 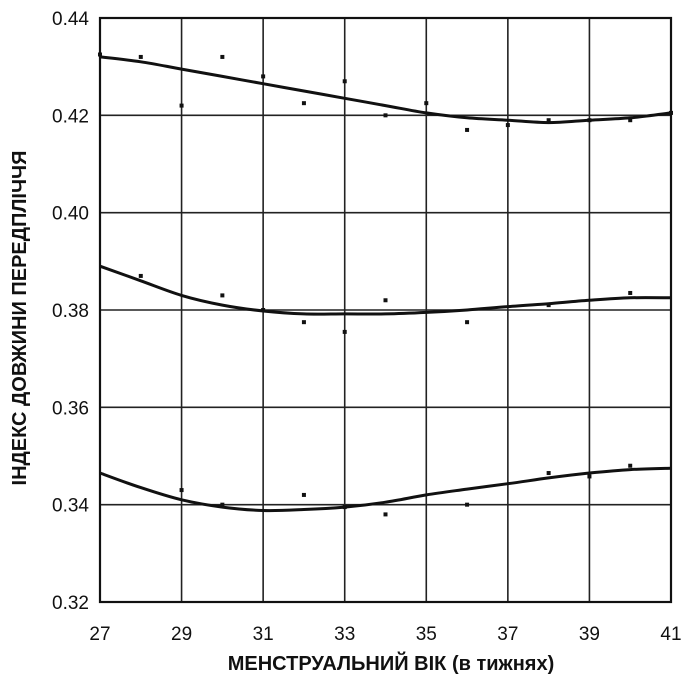 I want to click on y-tick-label-5: 0.42, so click(x=70, y=116).